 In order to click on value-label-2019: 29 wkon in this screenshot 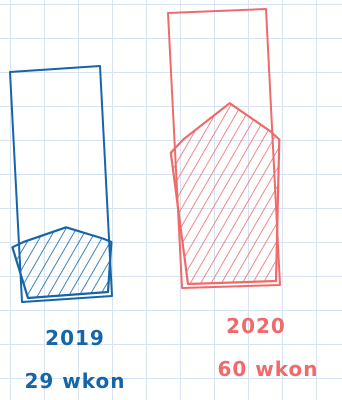, I will do `click(74, 381)`.